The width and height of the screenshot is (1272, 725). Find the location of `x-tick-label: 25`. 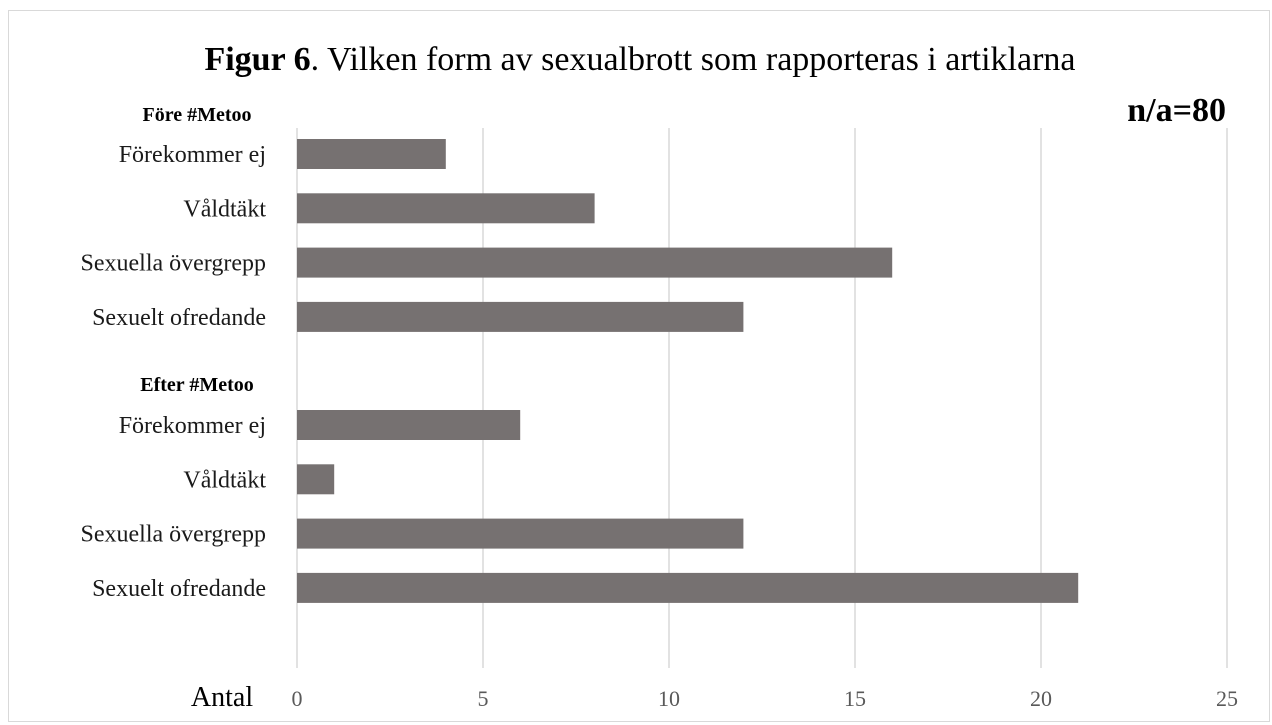

x-tick-label: 25 is located at coordinates (1227, 698).